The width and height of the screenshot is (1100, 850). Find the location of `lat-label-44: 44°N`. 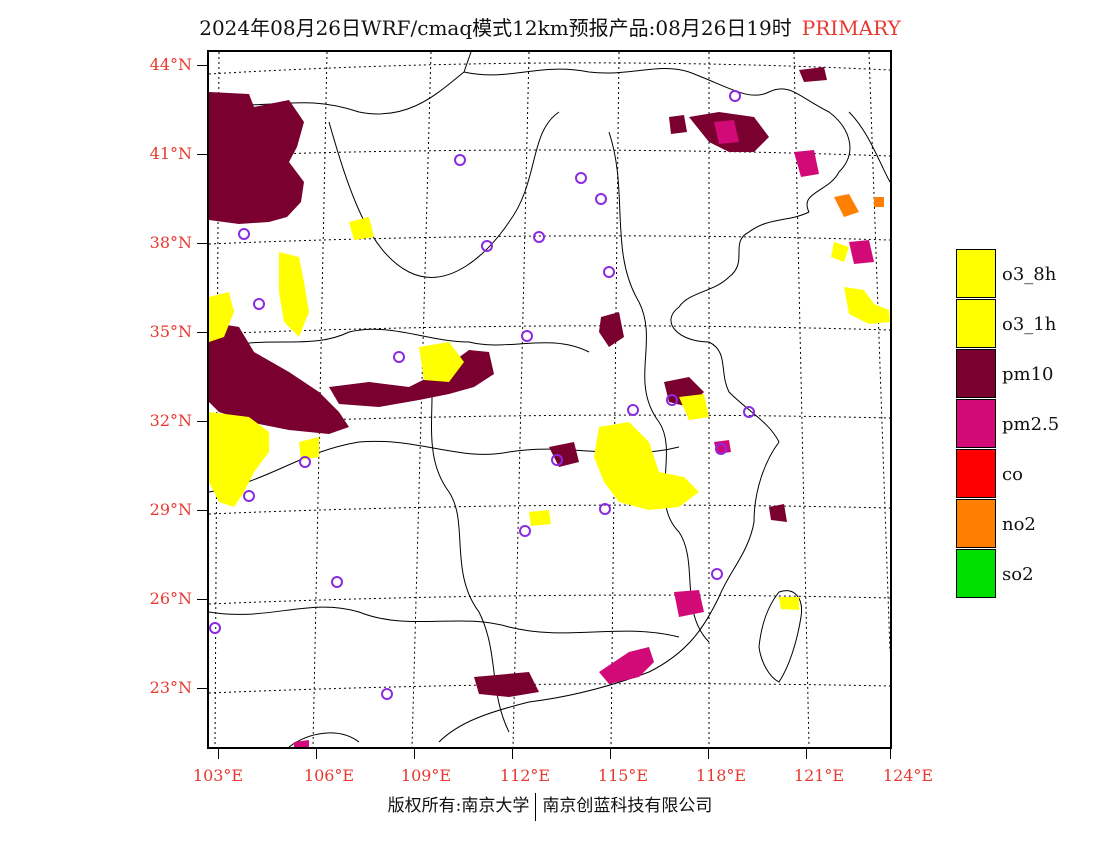

lat-label-44: 44°N is located at coordinates (170, 64).